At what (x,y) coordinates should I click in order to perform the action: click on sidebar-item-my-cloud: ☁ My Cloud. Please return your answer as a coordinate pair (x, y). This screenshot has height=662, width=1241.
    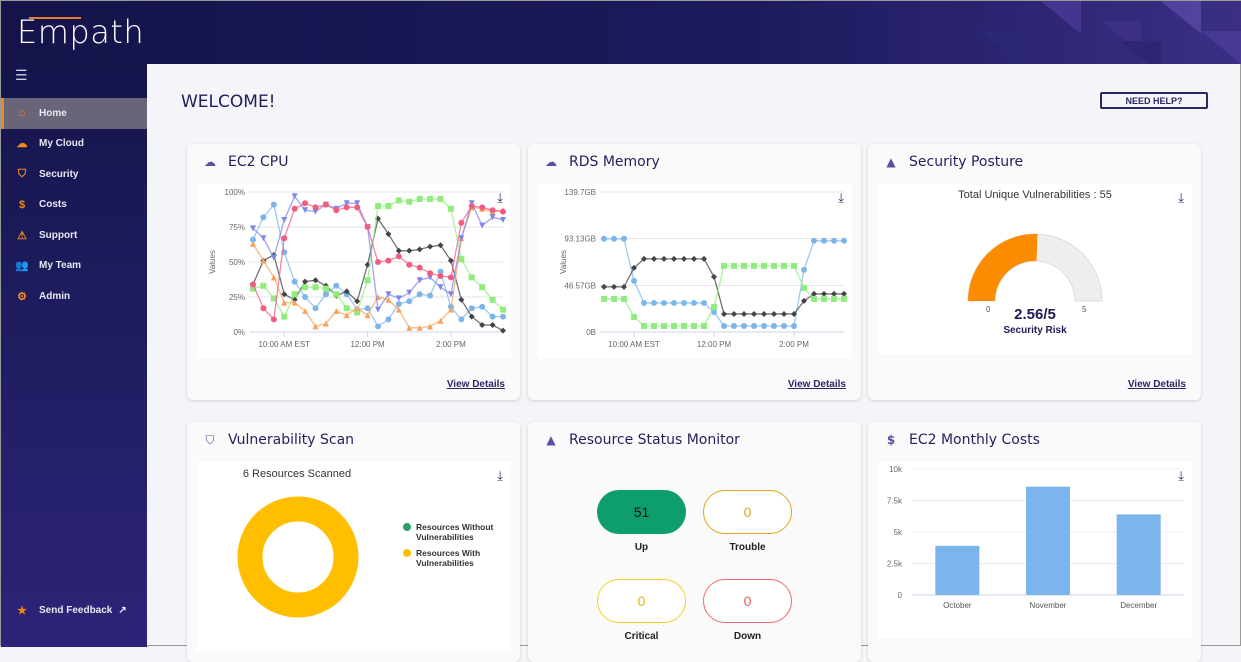
    Looking at the image, I should click on (74, 144).